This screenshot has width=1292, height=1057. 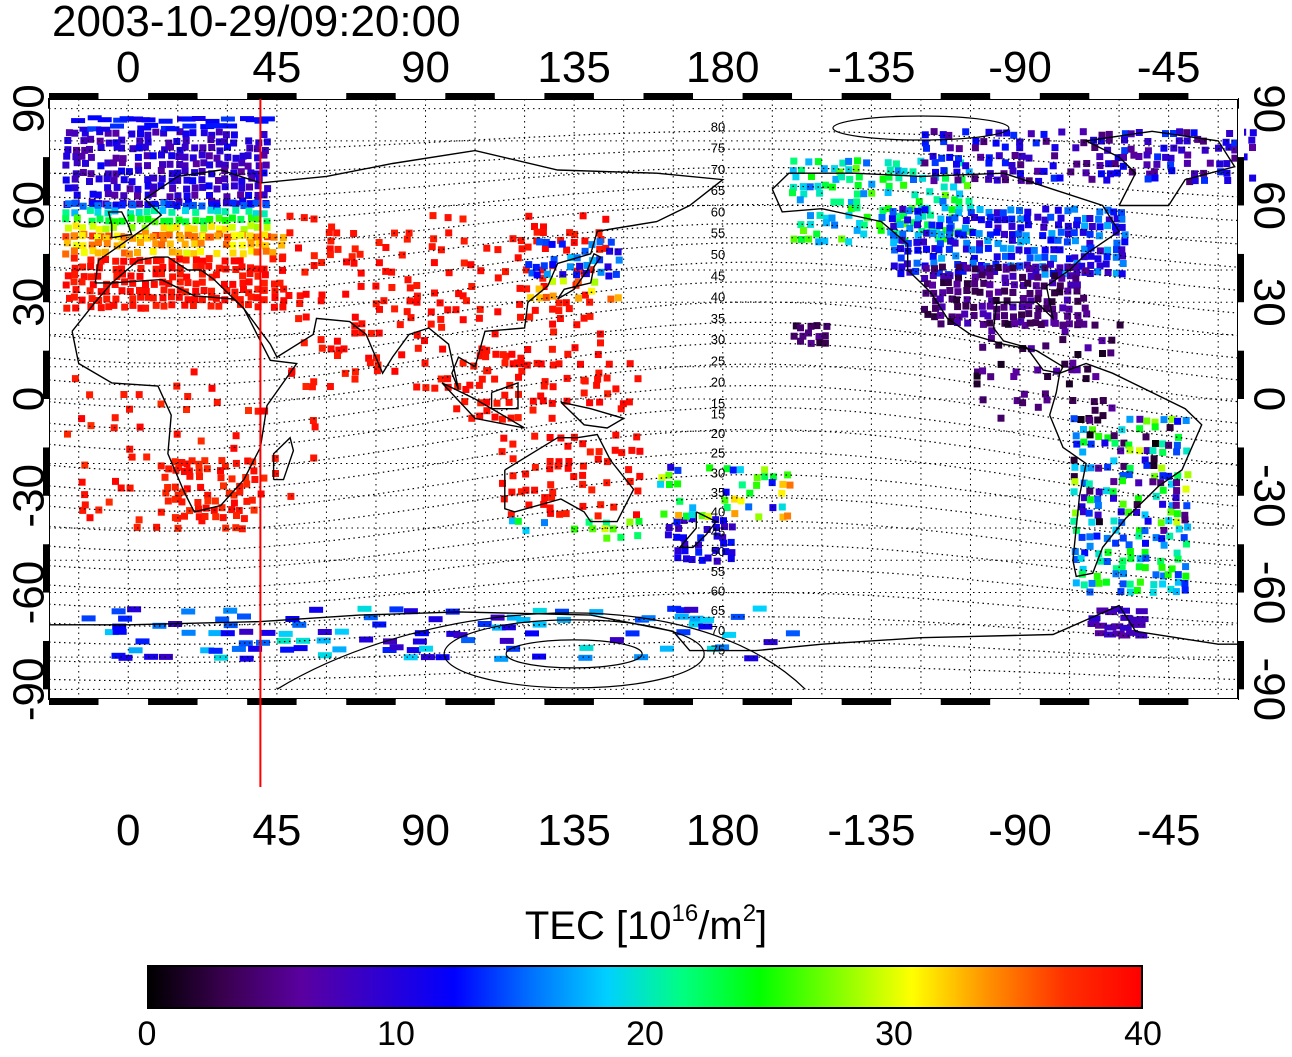 What do you see at coordinates (1268, 302) in the screenshot?
I see `lat-tick-right: 30` at bounding box center [1268, 302].